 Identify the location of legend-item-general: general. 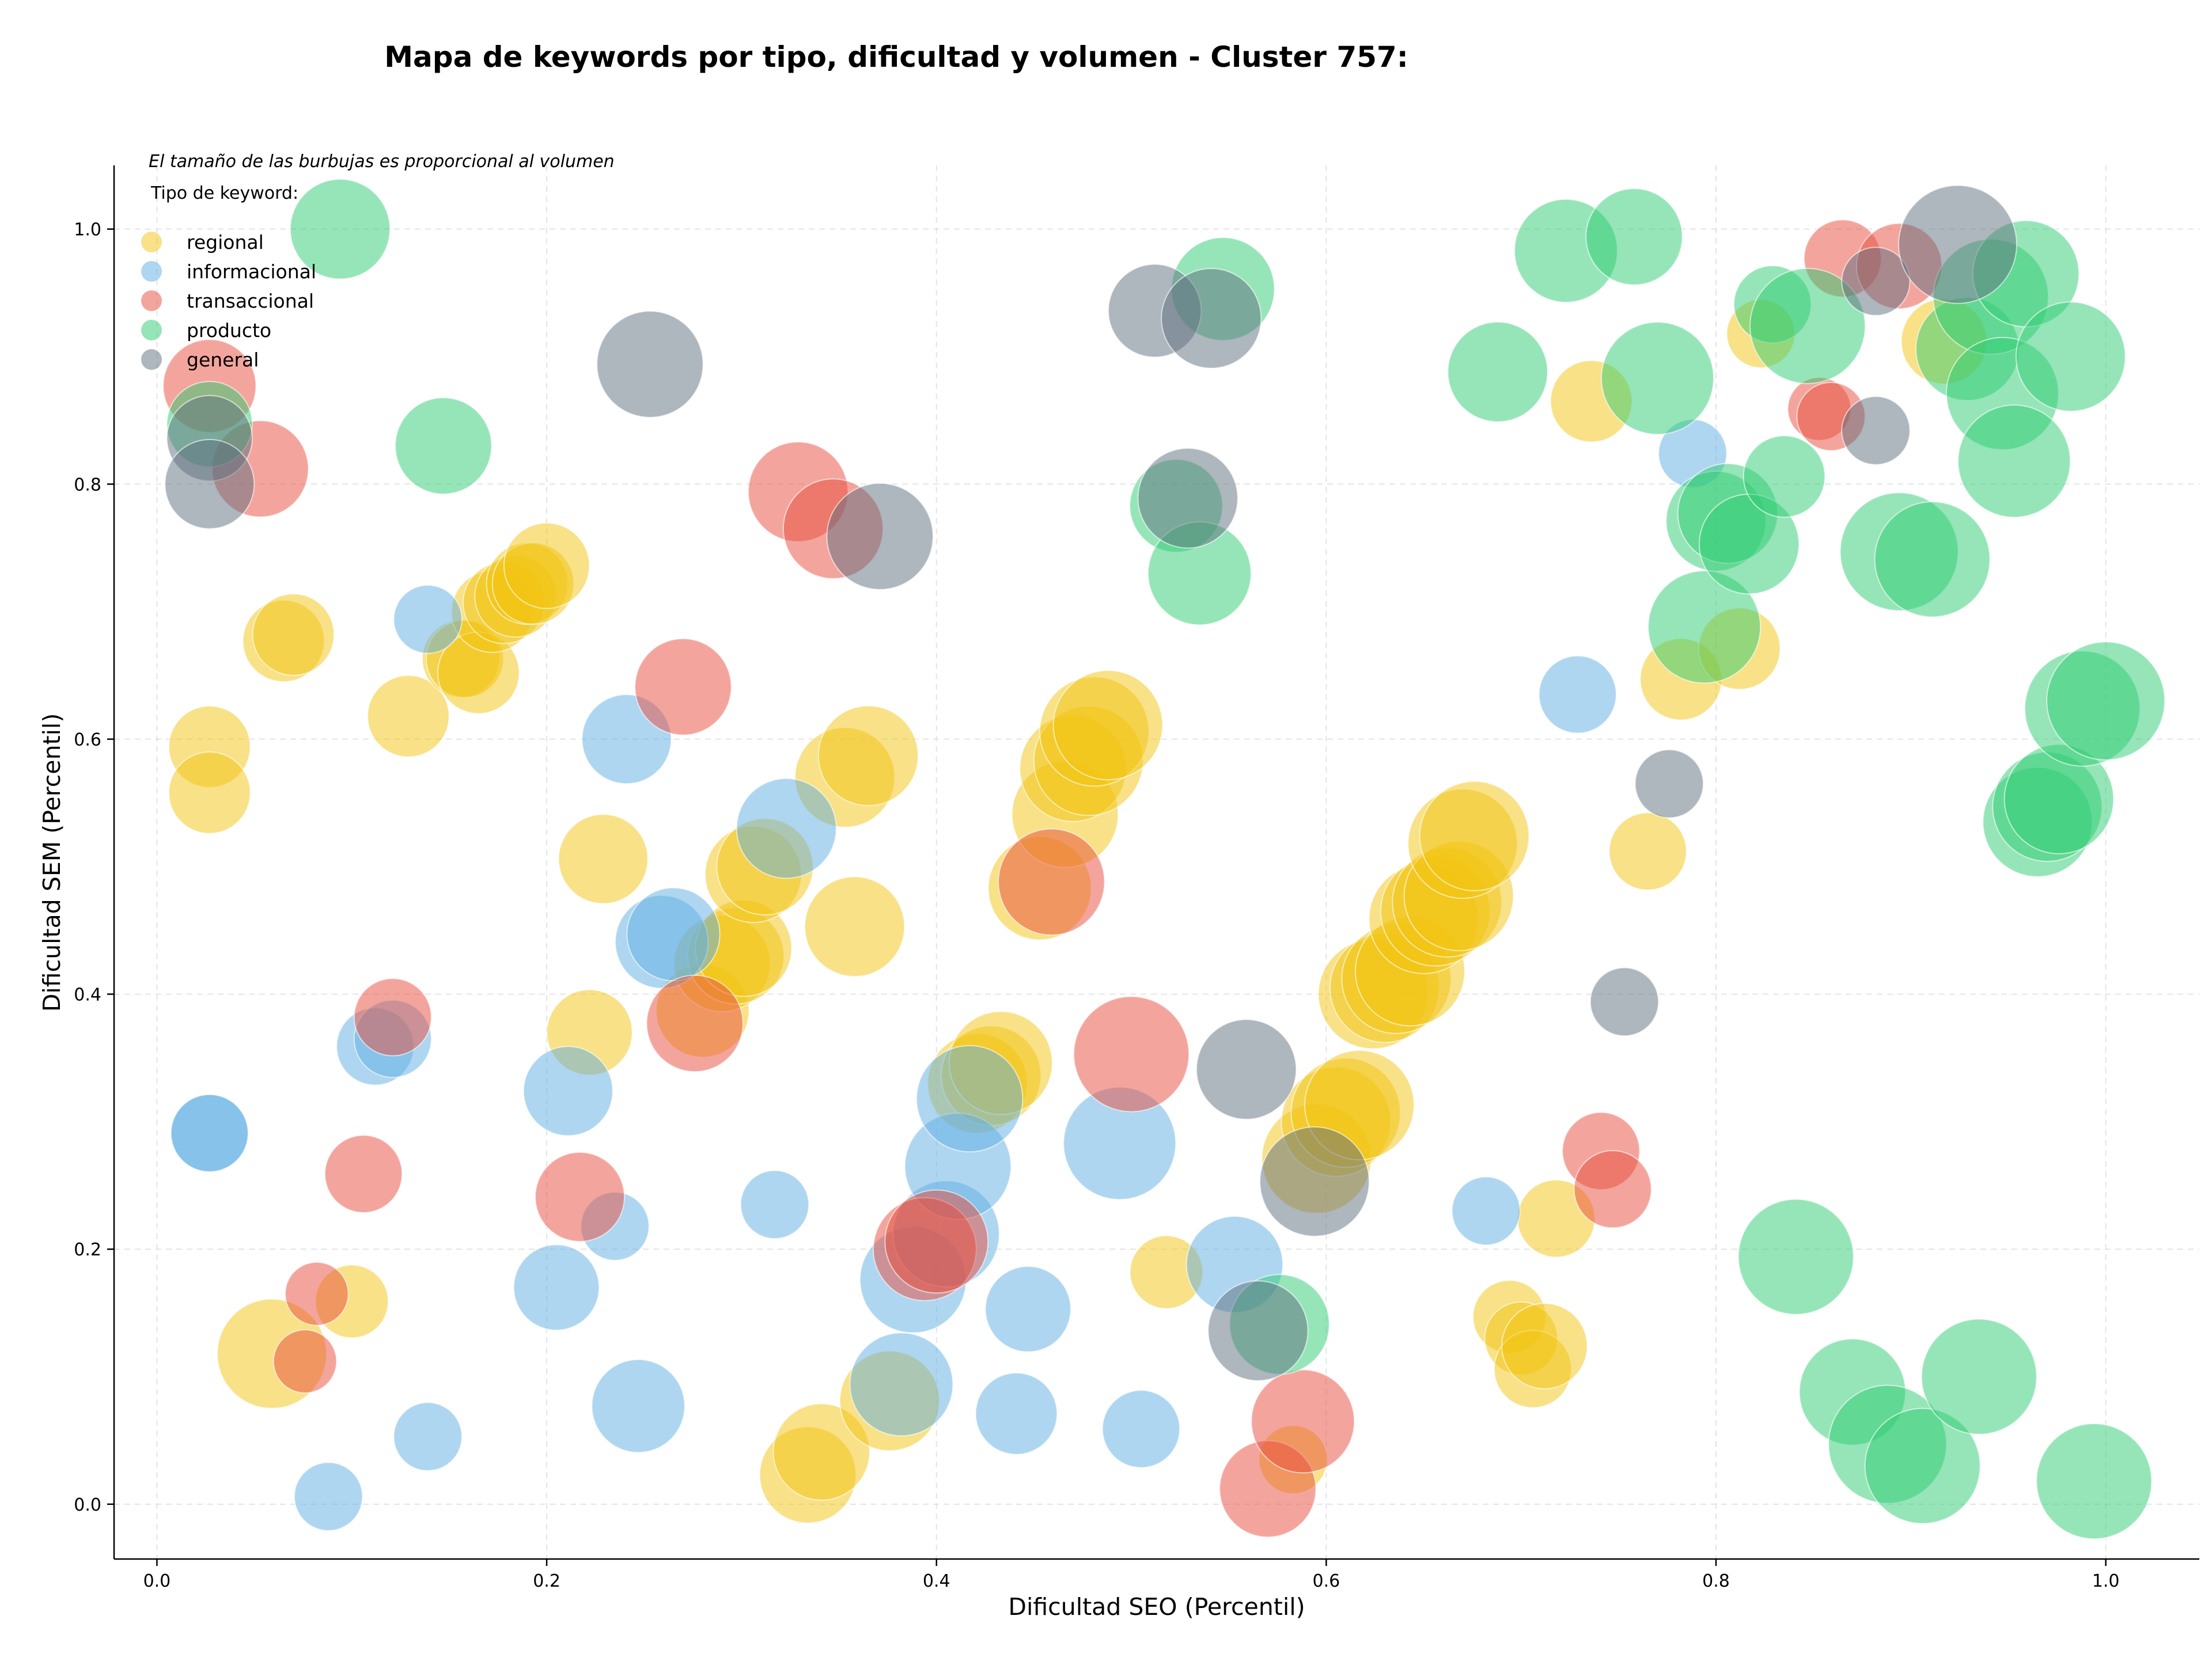
(200, 360).